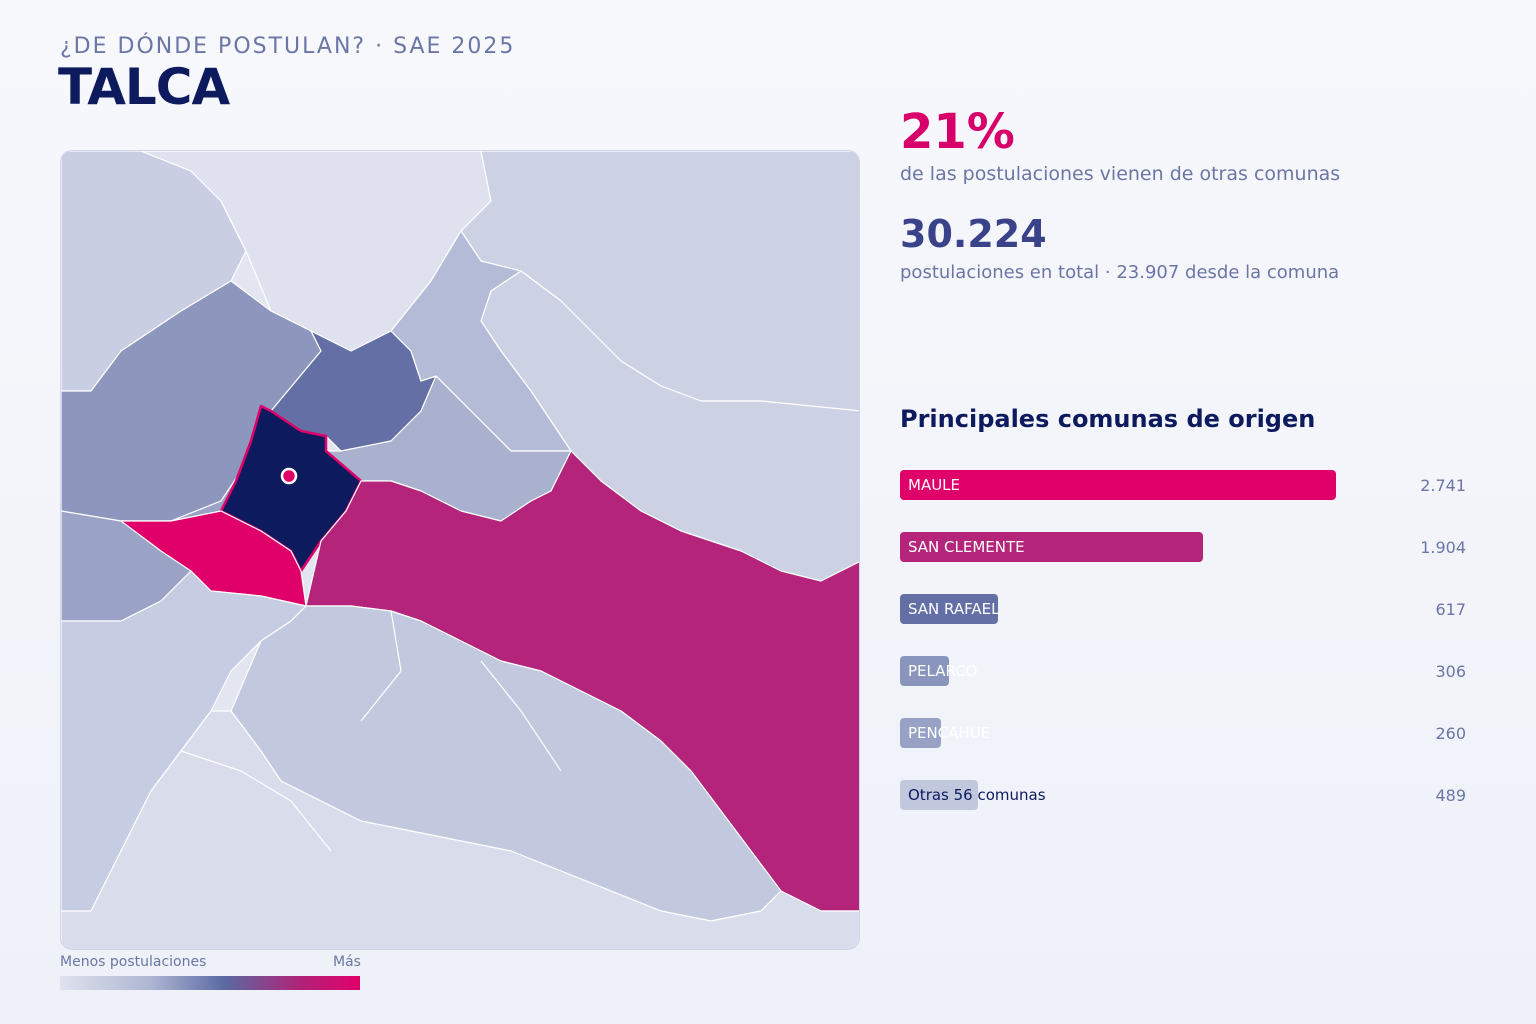 Image resolution: width=1536 pixels, height=1024 pixels. What do you see at coordinates (957, 132) in the screenshot?
I see `external-share-value: 21%` at bounding box center [957, 132].